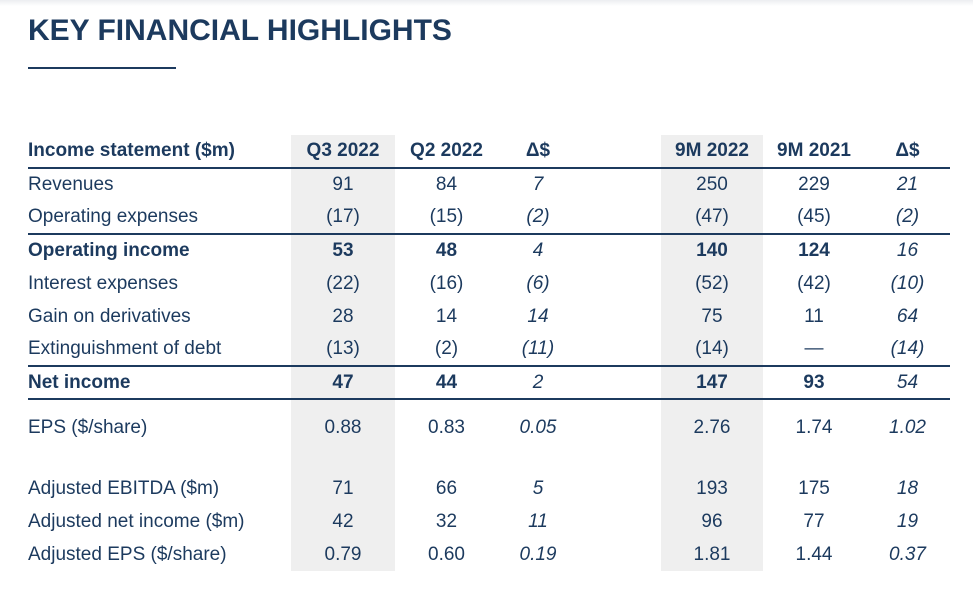 The width and height of the screenshot is (973, 600). What do you see at coordinates (538, 283) in the screenshot?
I see `cell-interest-expenses-delta-q: (6)` at bounding box center [538, 283].